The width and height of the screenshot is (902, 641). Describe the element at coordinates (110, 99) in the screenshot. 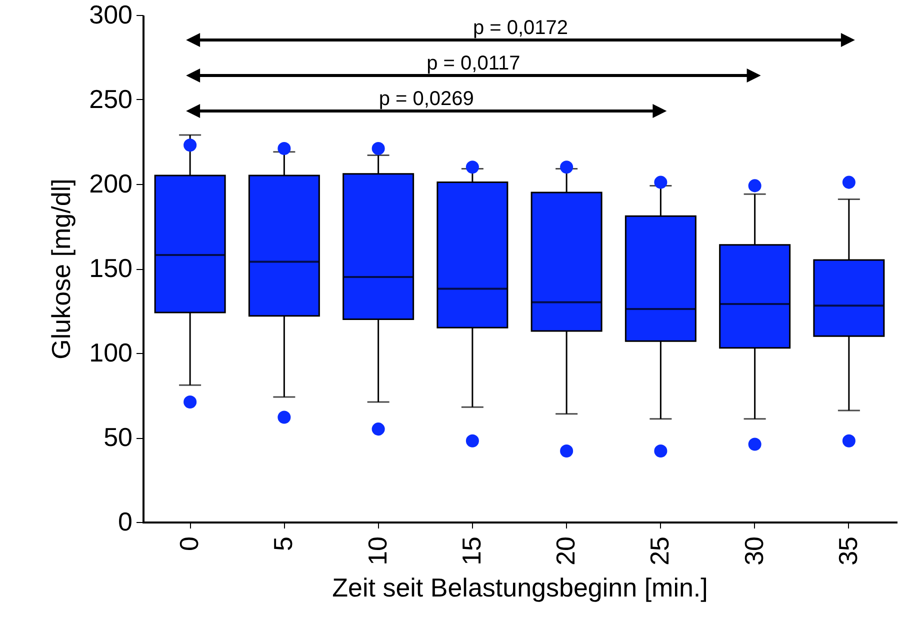

I see `y-tick-label: 250` at that location.